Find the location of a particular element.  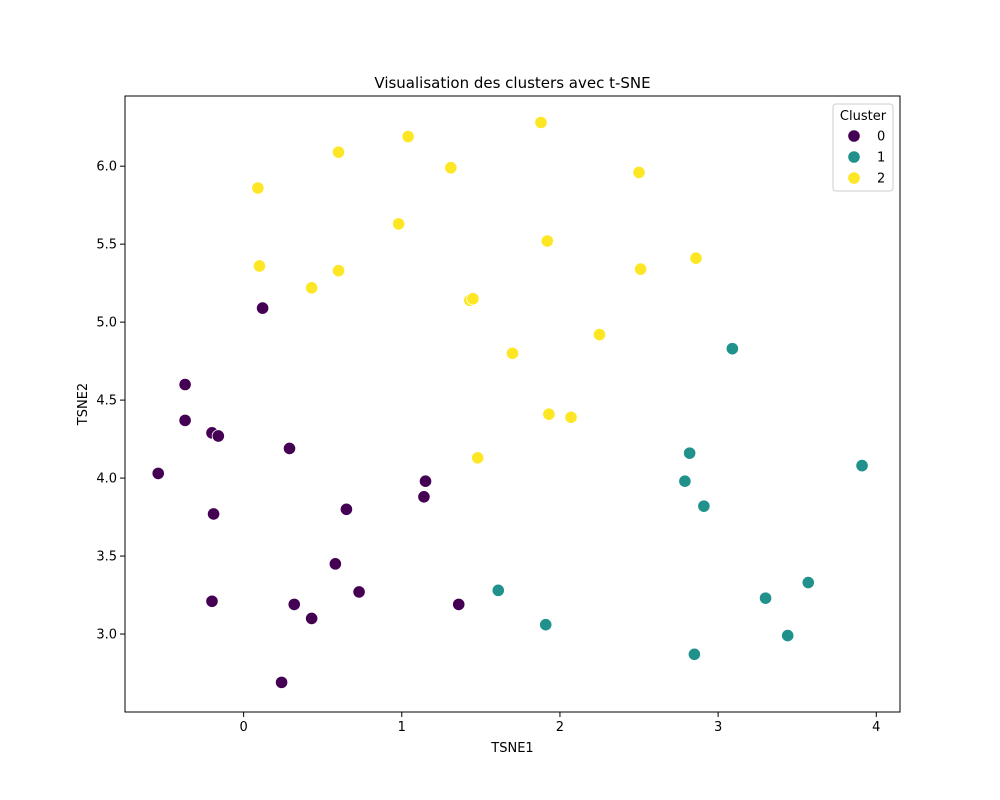

x-axis-title: TSNE1 is located at coordinates (511, 748).